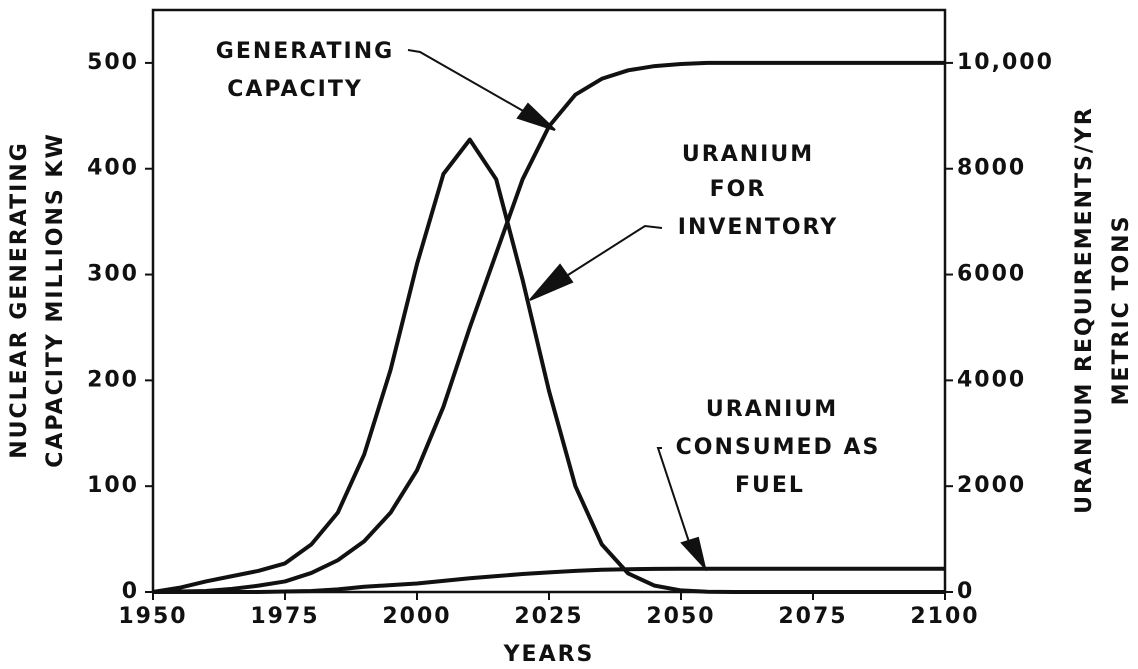  Describe the element at coordinates (113, 485) in the screenshot. I see `y-tick-label: 100` at that location.